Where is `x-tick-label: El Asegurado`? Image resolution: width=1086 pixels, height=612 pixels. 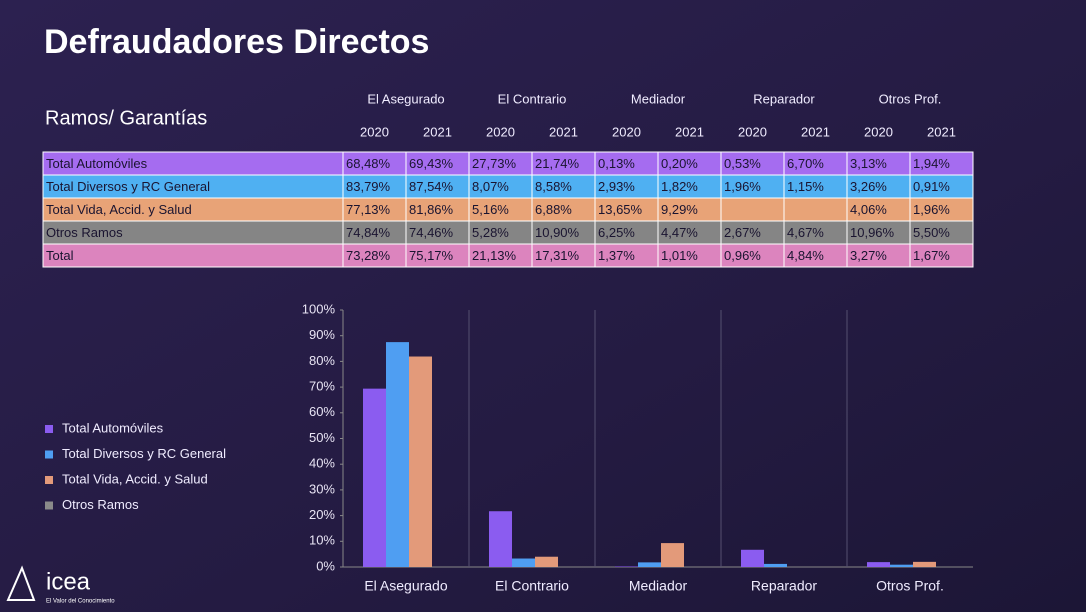
x-tick-label: El Asegurado is located at coordinates (405, 586).